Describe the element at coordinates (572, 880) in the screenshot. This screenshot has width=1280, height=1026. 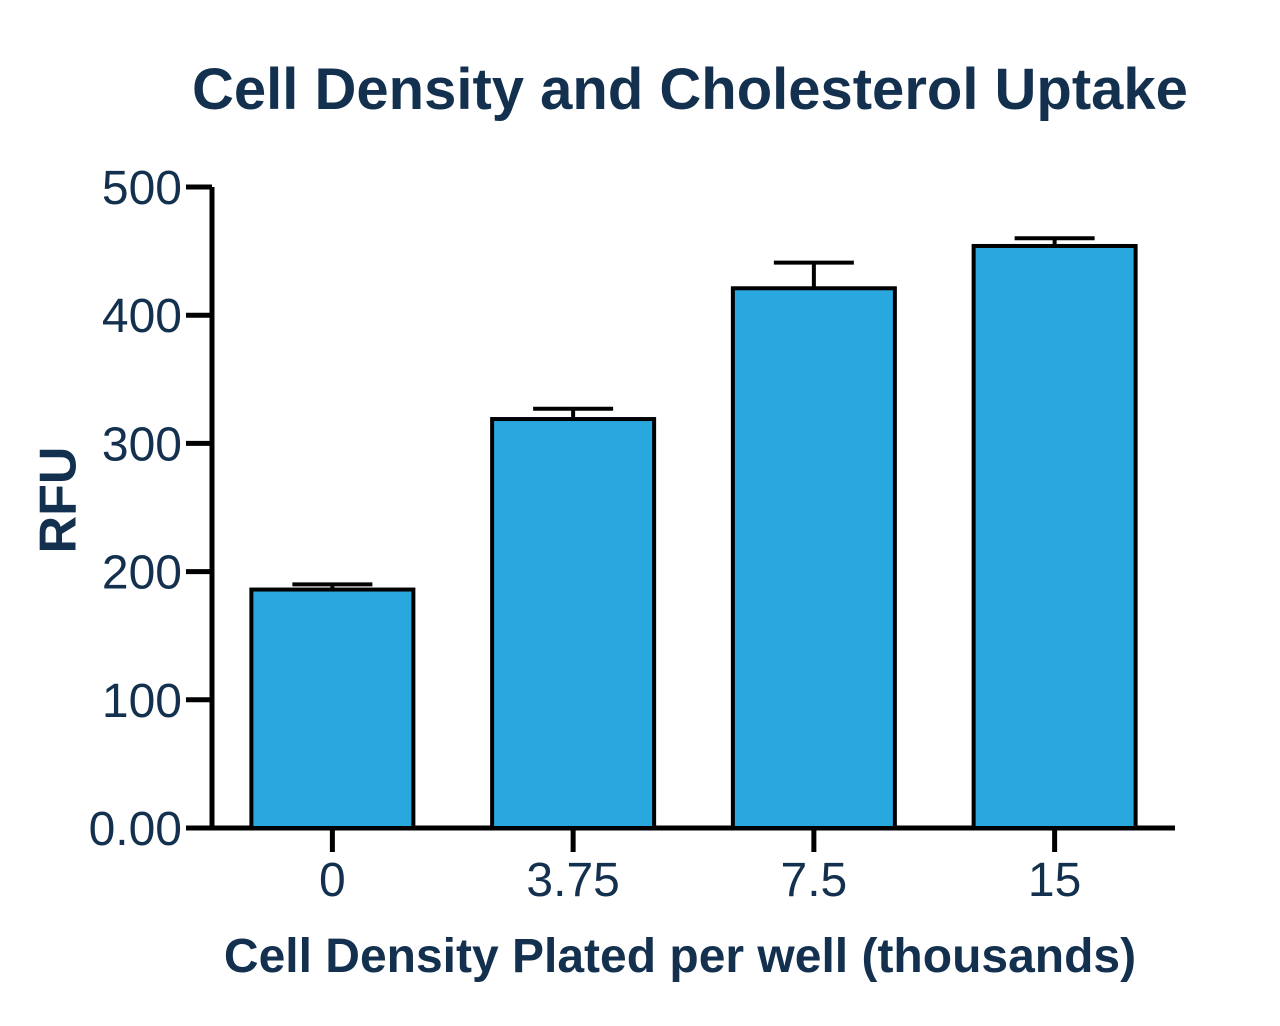
I see `x-tick-label: 3.75` at that location.